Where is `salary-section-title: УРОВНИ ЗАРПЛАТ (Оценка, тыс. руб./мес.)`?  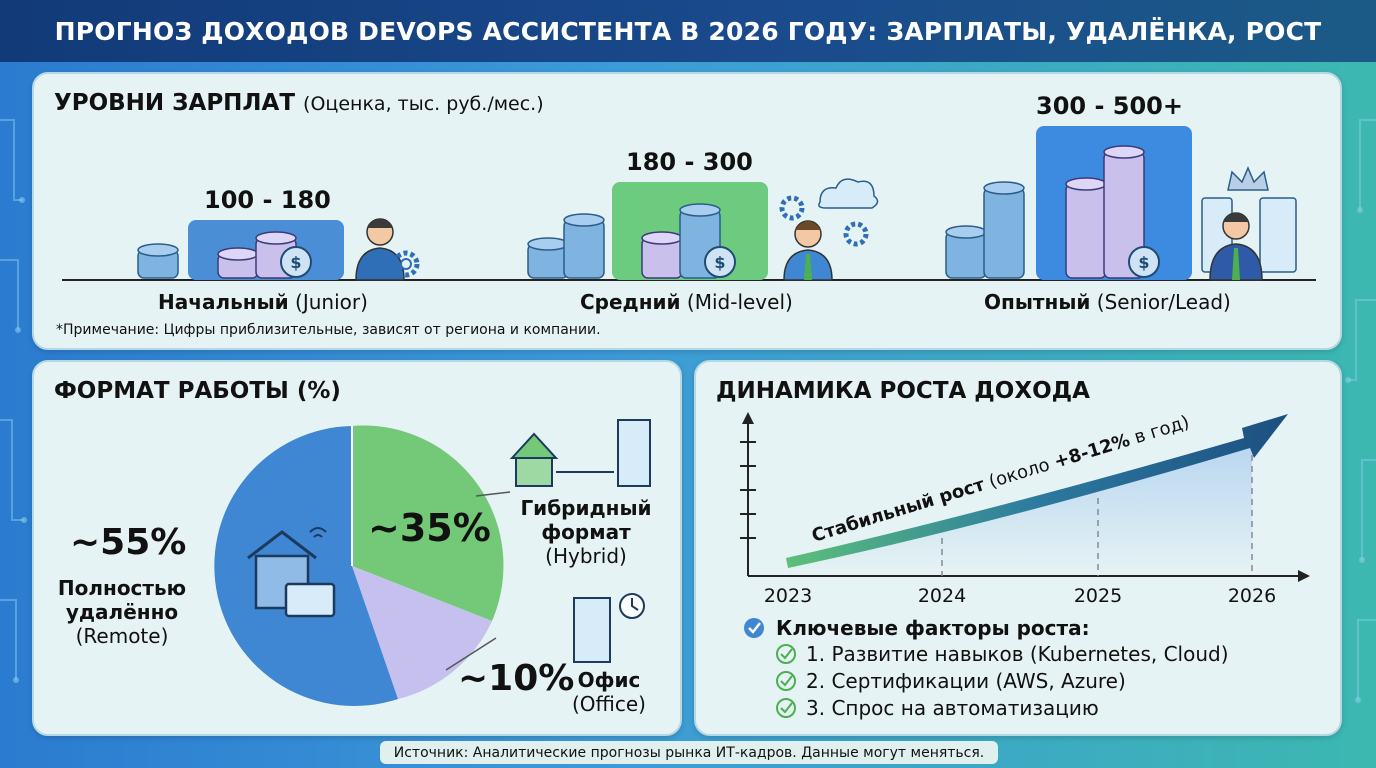
salary-section-title: УРОВНИ ЗАРПЛАТ (Оценка, тыс. руб./мес.) is located at coordinates (299, 103).